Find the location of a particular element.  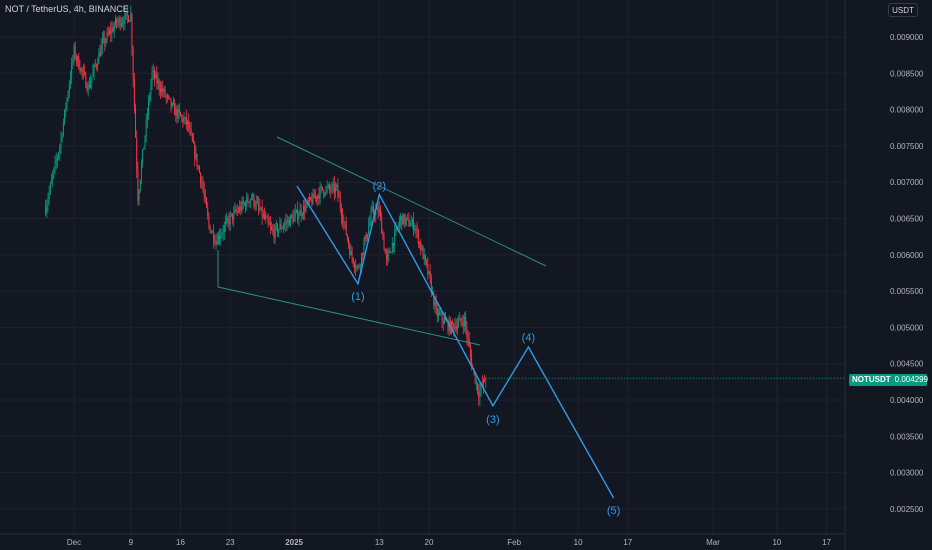

time-tick-label: 17 is located at coordinates (627, 542).